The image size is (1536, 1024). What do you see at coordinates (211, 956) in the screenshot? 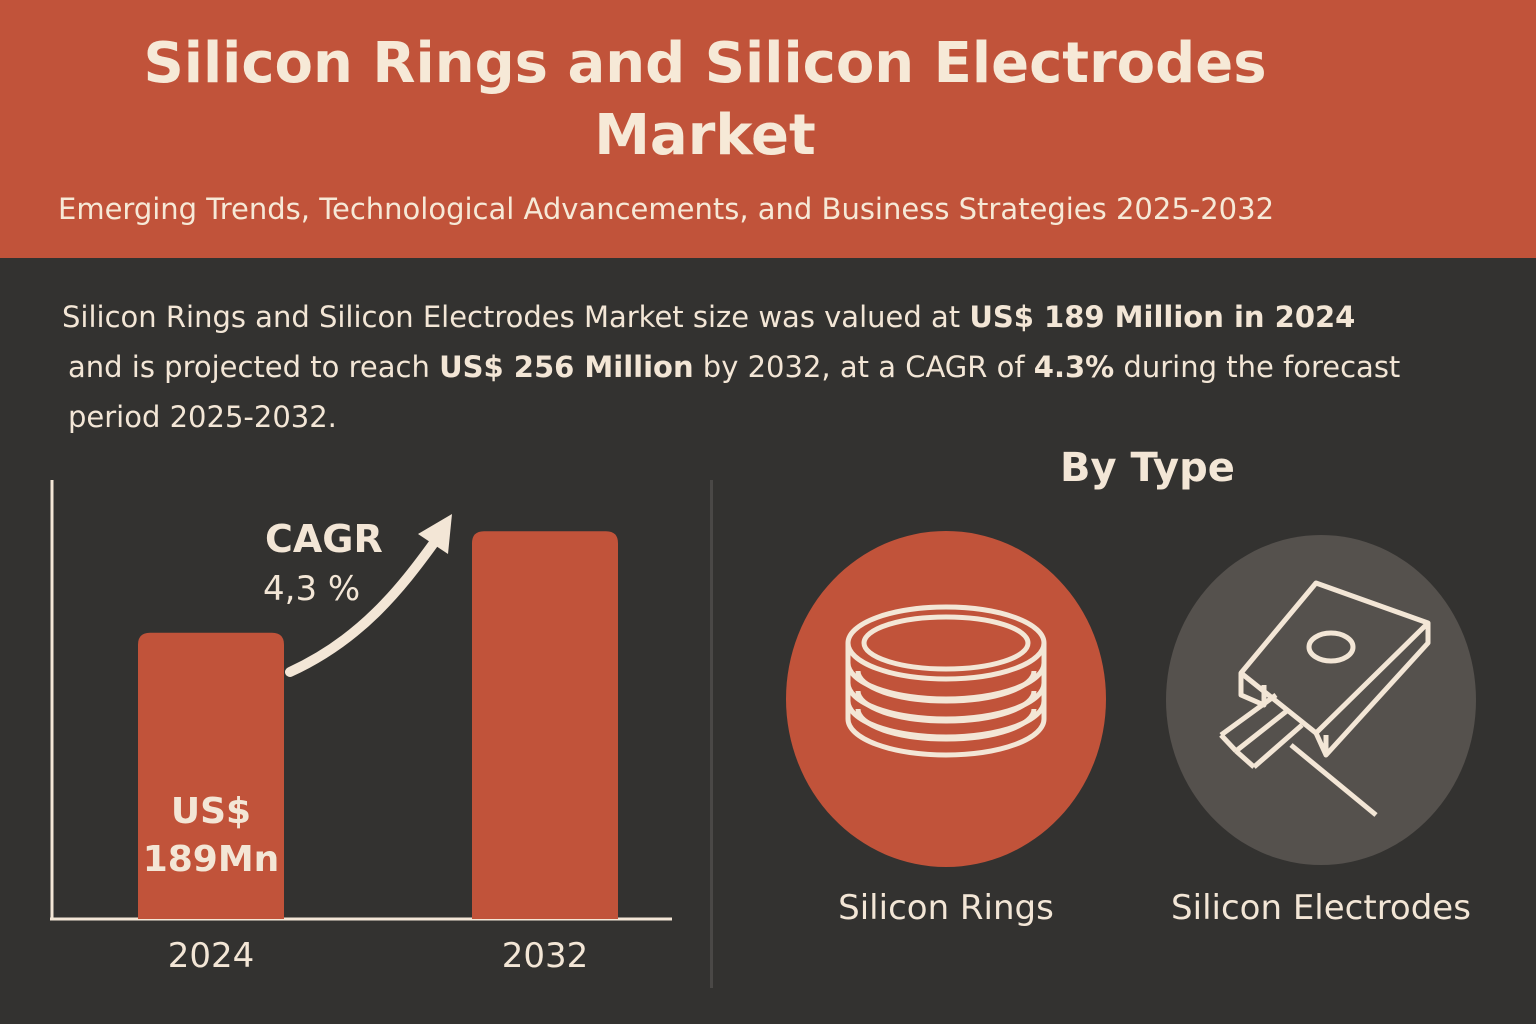
I see `tick-label-2024: 2024` at bounding box center [211, 956].